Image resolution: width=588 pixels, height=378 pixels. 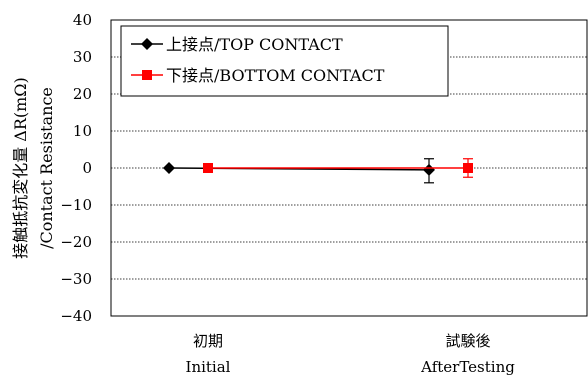 What do you see at coordinates (338, 168) in the screenshot?
I see `series-bottom-contact` at bounding box center [338, 168].